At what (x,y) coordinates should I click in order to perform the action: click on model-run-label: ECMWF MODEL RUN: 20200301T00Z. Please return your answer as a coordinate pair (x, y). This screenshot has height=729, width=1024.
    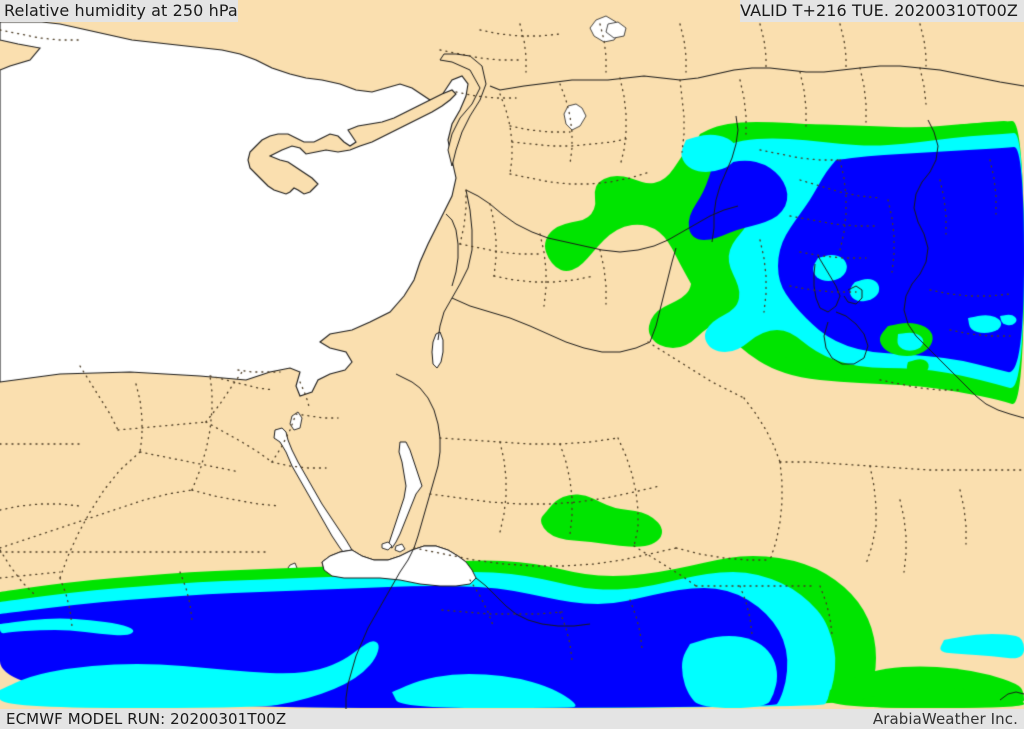
    Looking at the image, I should click on (146, 718).